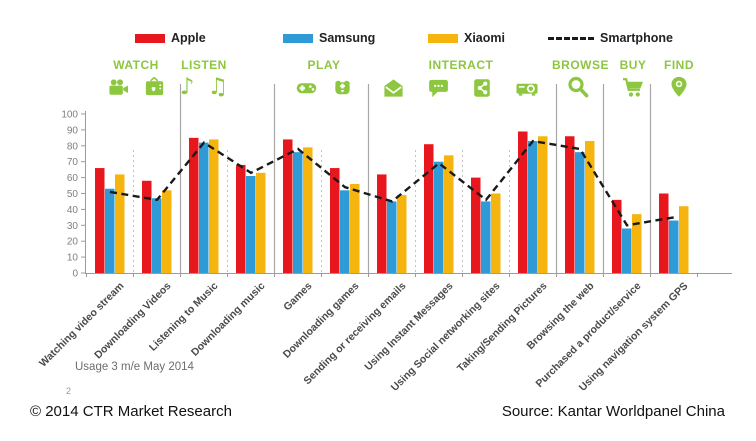  Describe the element at coordinates (633, 87) in the screenshot. I see `cart-icon` at that location.